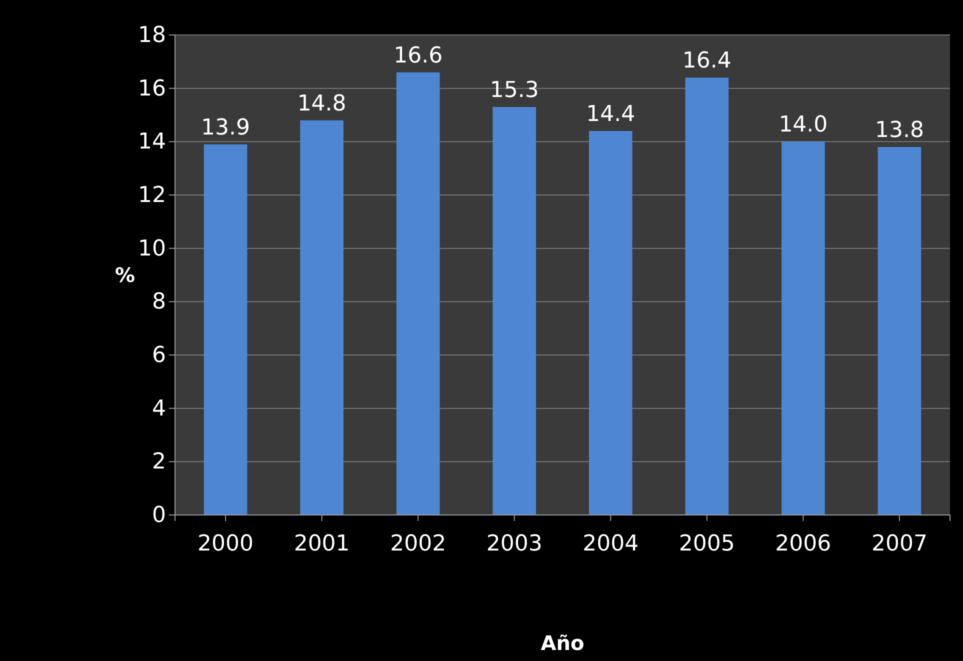 The height and width of the screenshot is (661, 963). I want to click on y-axis-title: %, so click(125, 275).